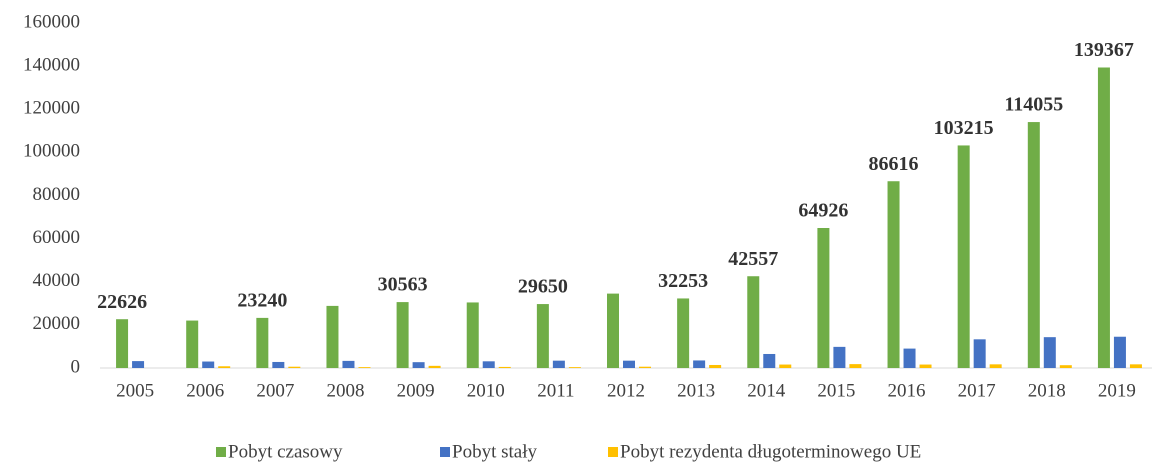 The image size is (1154, 465). What do you see at coordinates (345, 390) in the screenshot?
I see `x-tick-label: 2008` at bounding box center [345, 390].